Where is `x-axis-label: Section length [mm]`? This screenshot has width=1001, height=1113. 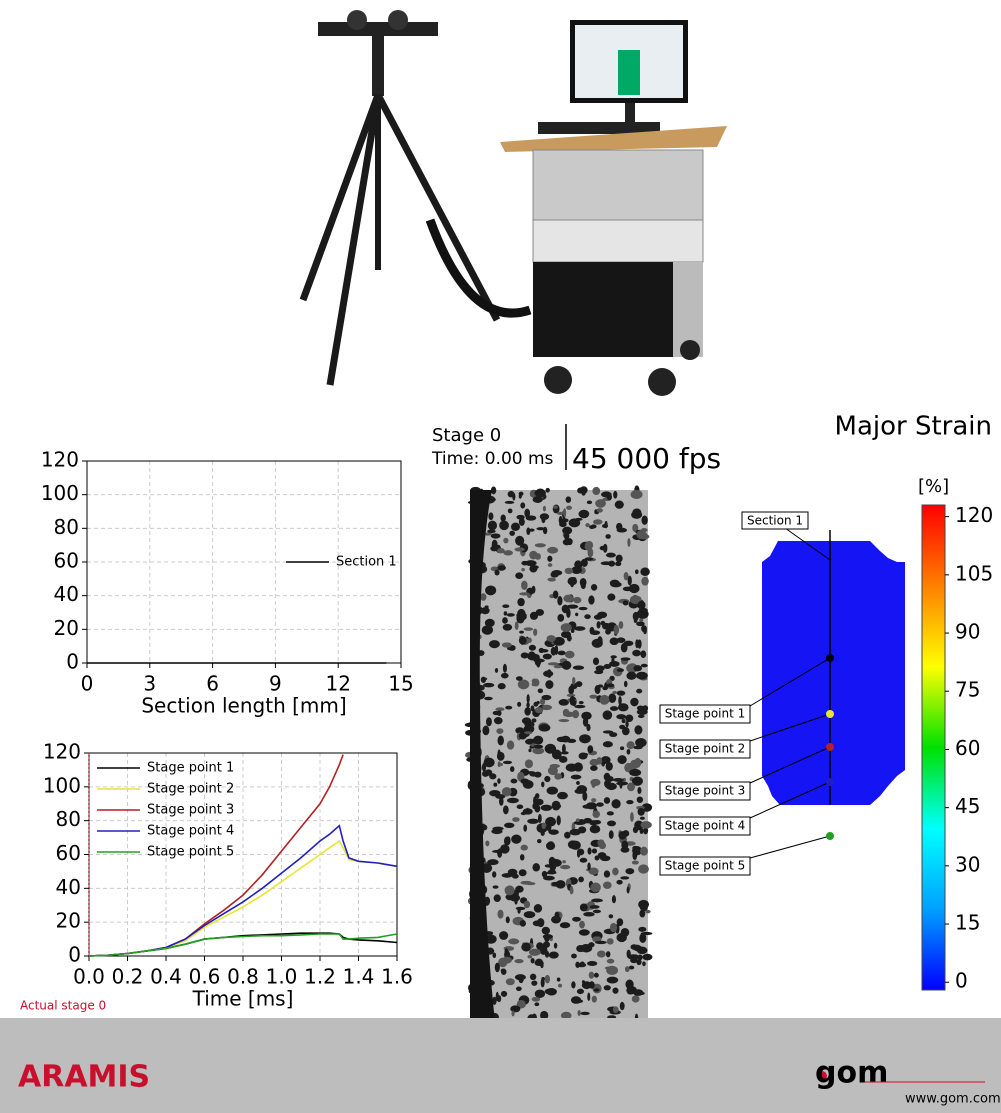
x-axis-label: Section length [mm] is located at coordinates (243, 706).